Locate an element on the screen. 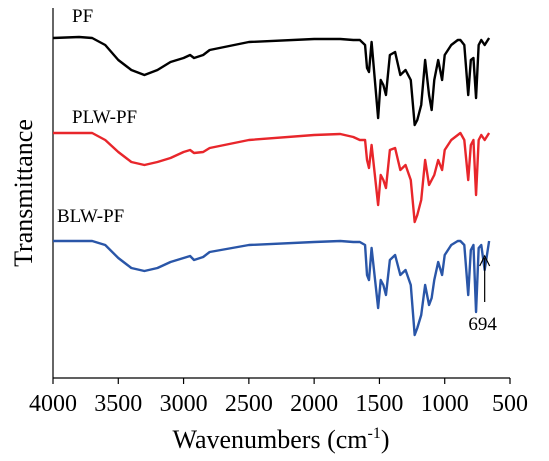 Image resolution: width=549 pixels, height=461 pixels. x-axis-label-sup: -1 is located at coordinates (374, 433).